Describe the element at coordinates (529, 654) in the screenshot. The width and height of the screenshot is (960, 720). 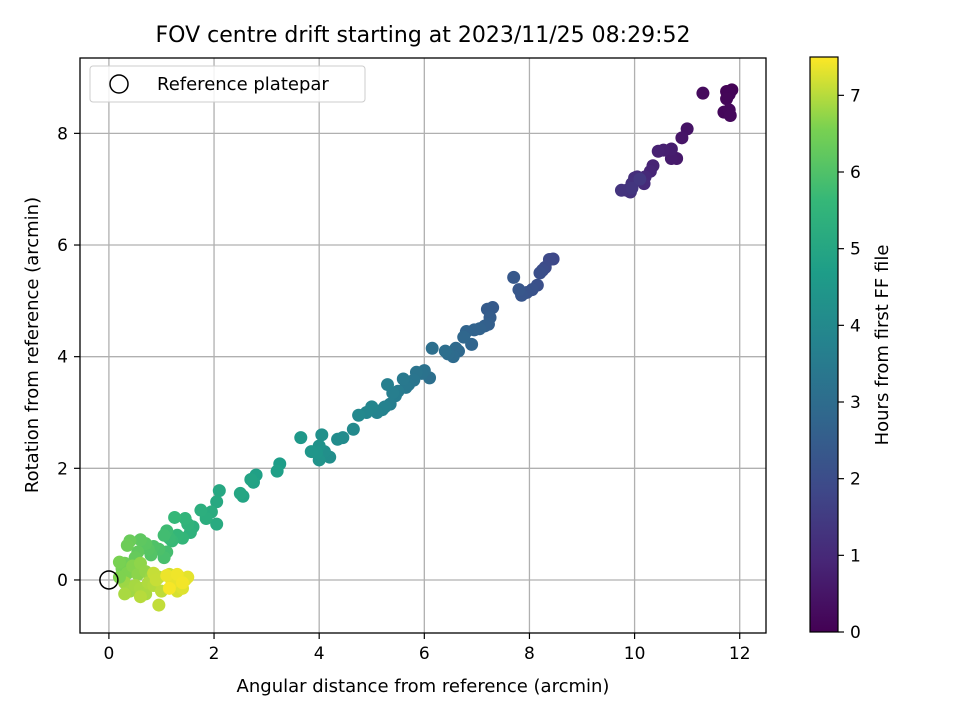
I see `x-tick-label: 8` at that location.